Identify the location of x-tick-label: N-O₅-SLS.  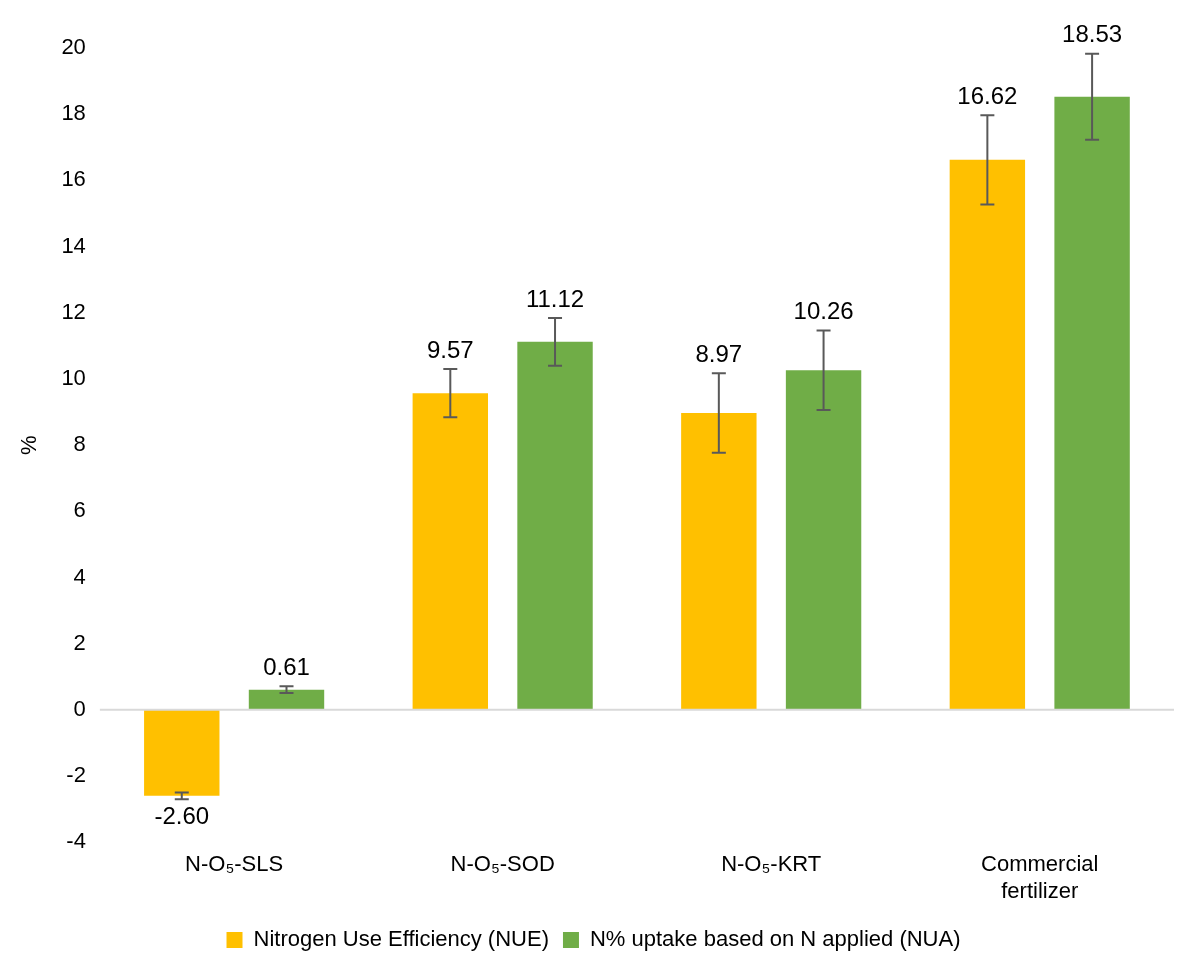
(234, 864).